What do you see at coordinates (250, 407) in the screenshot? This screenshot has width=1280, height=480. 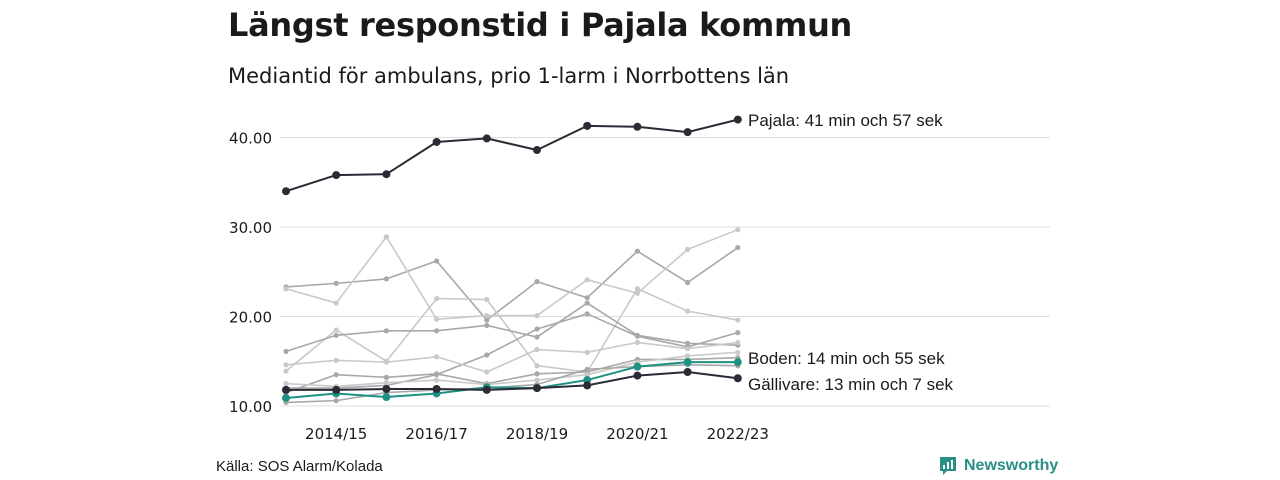 I see `y-tick-label: 10.00` at bounding box center [250, 407].